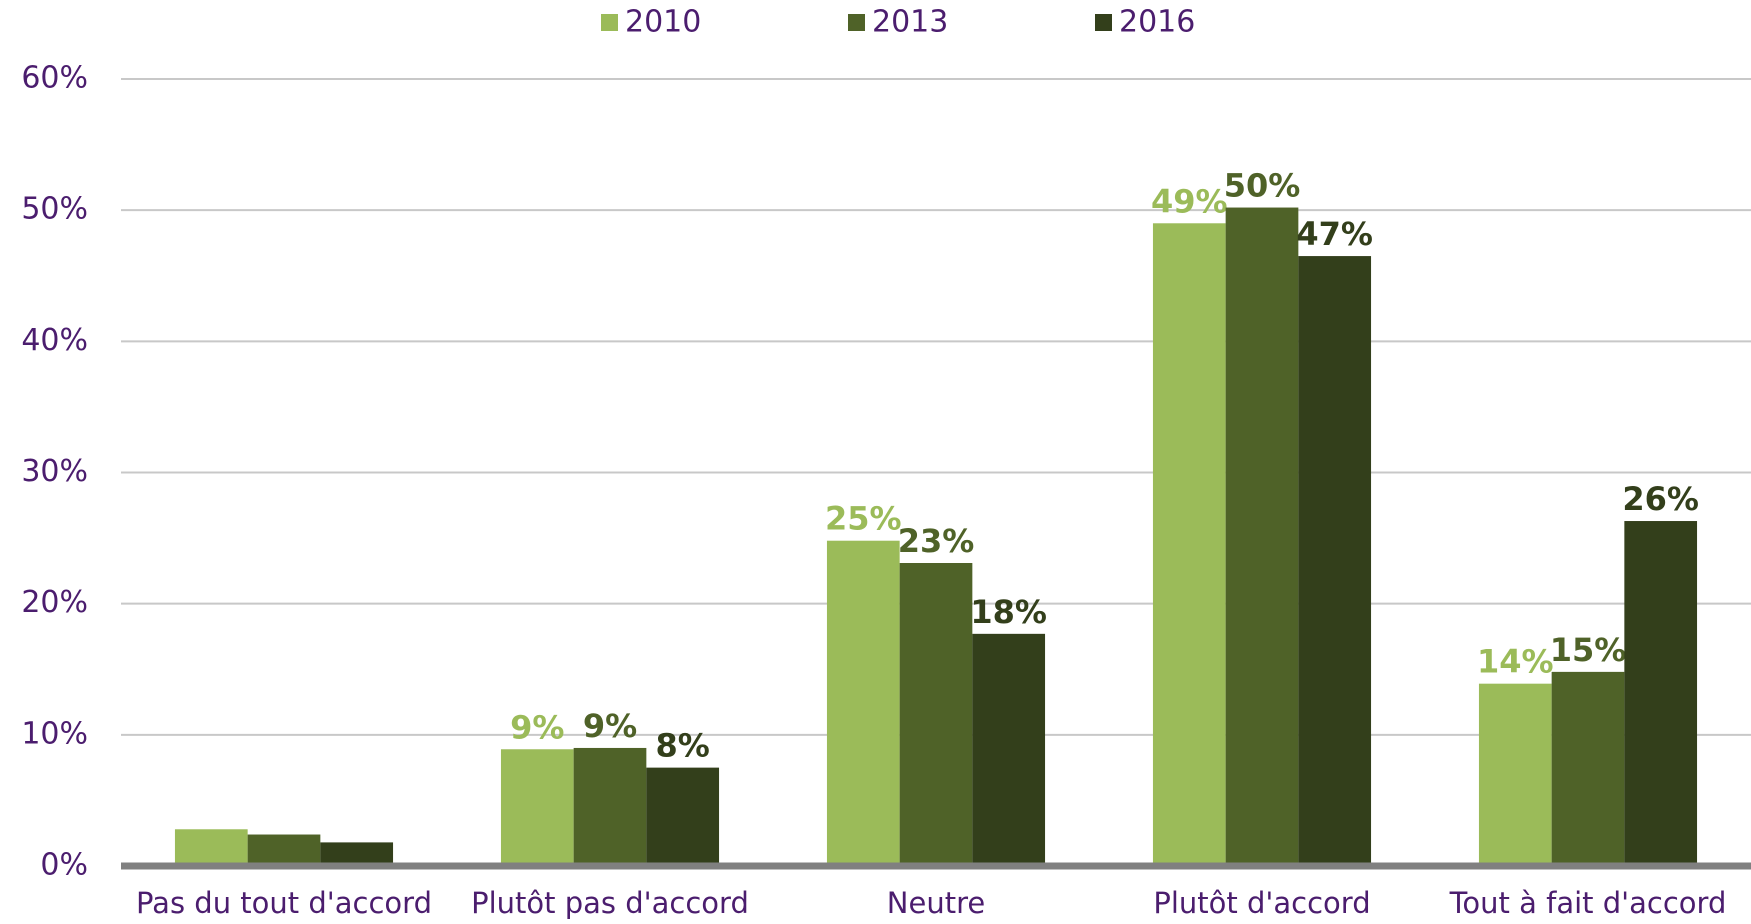 The image size is (1751, 924). What do you see at coordinates (1334, 234) in the screenshot?
I see `data-label: 47%` at bounding box center [1334, 234].